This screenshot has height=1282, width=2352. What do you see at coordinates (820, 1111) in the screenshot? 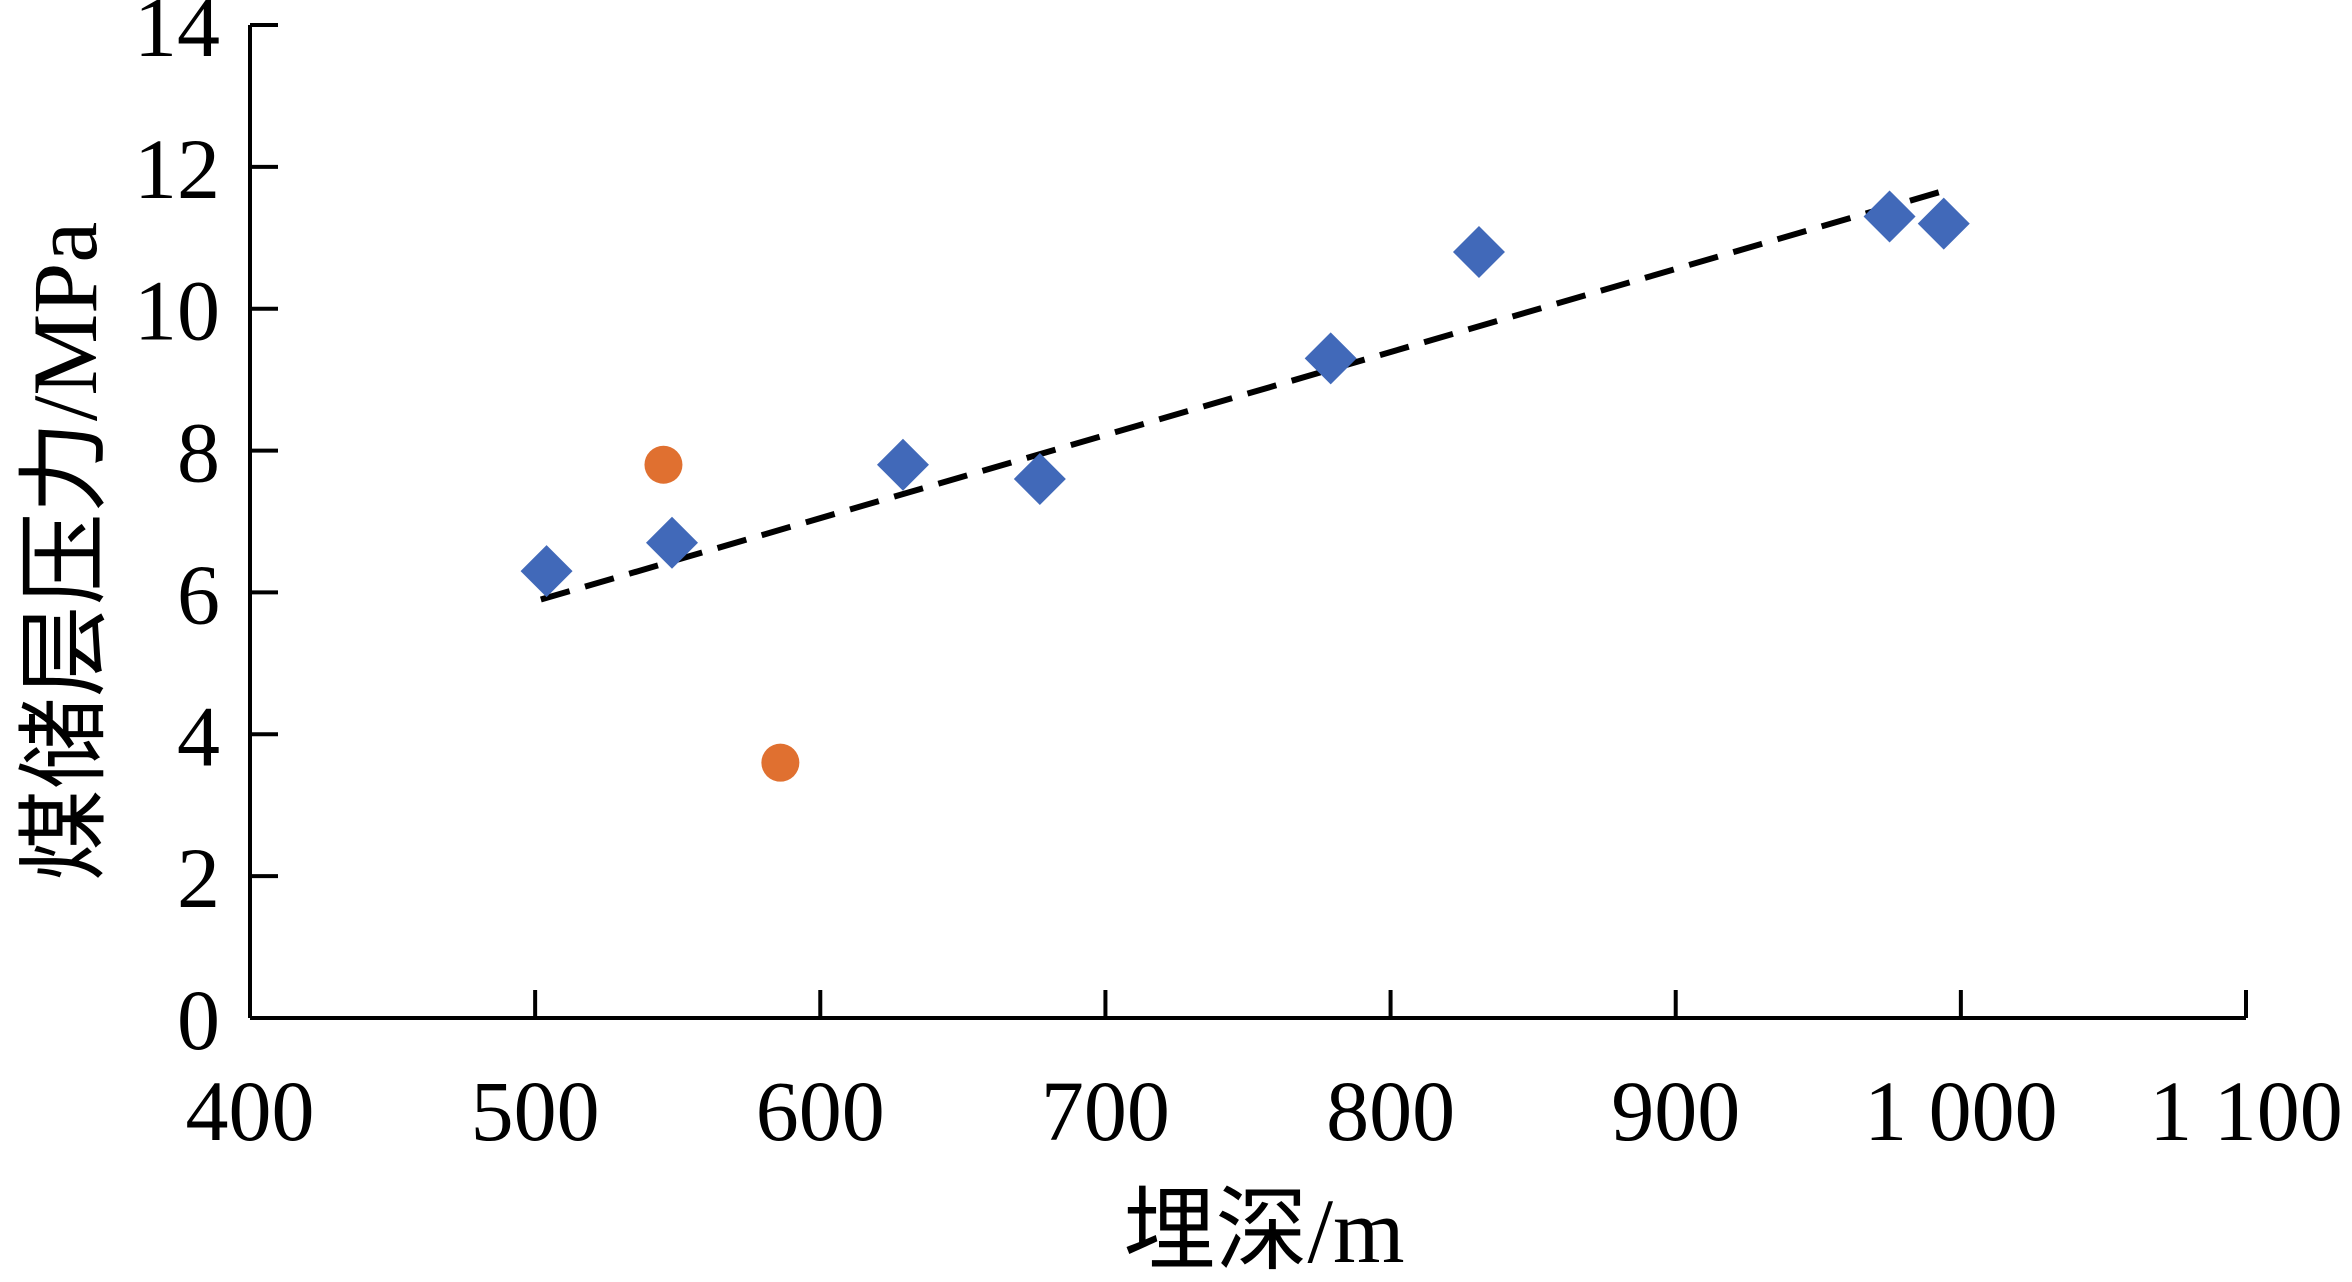
I see `x-tick-label: 600` at bounding box center [820, 1111].